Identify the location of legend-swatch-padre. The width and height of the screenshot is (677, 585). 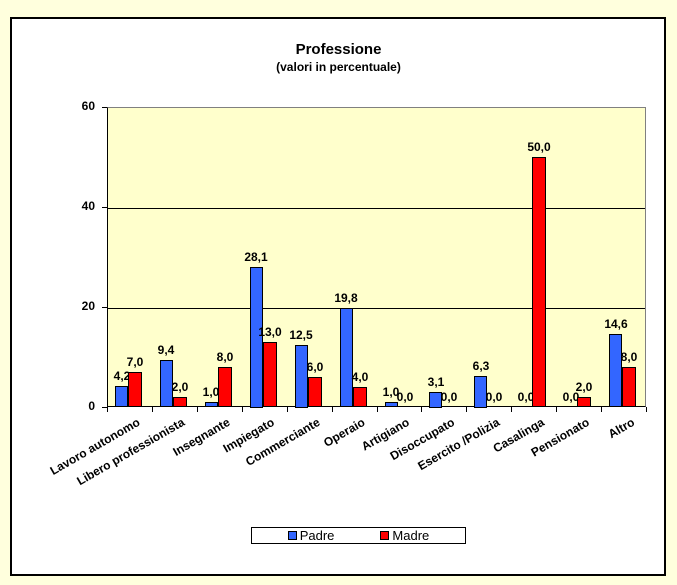
(292, 535).